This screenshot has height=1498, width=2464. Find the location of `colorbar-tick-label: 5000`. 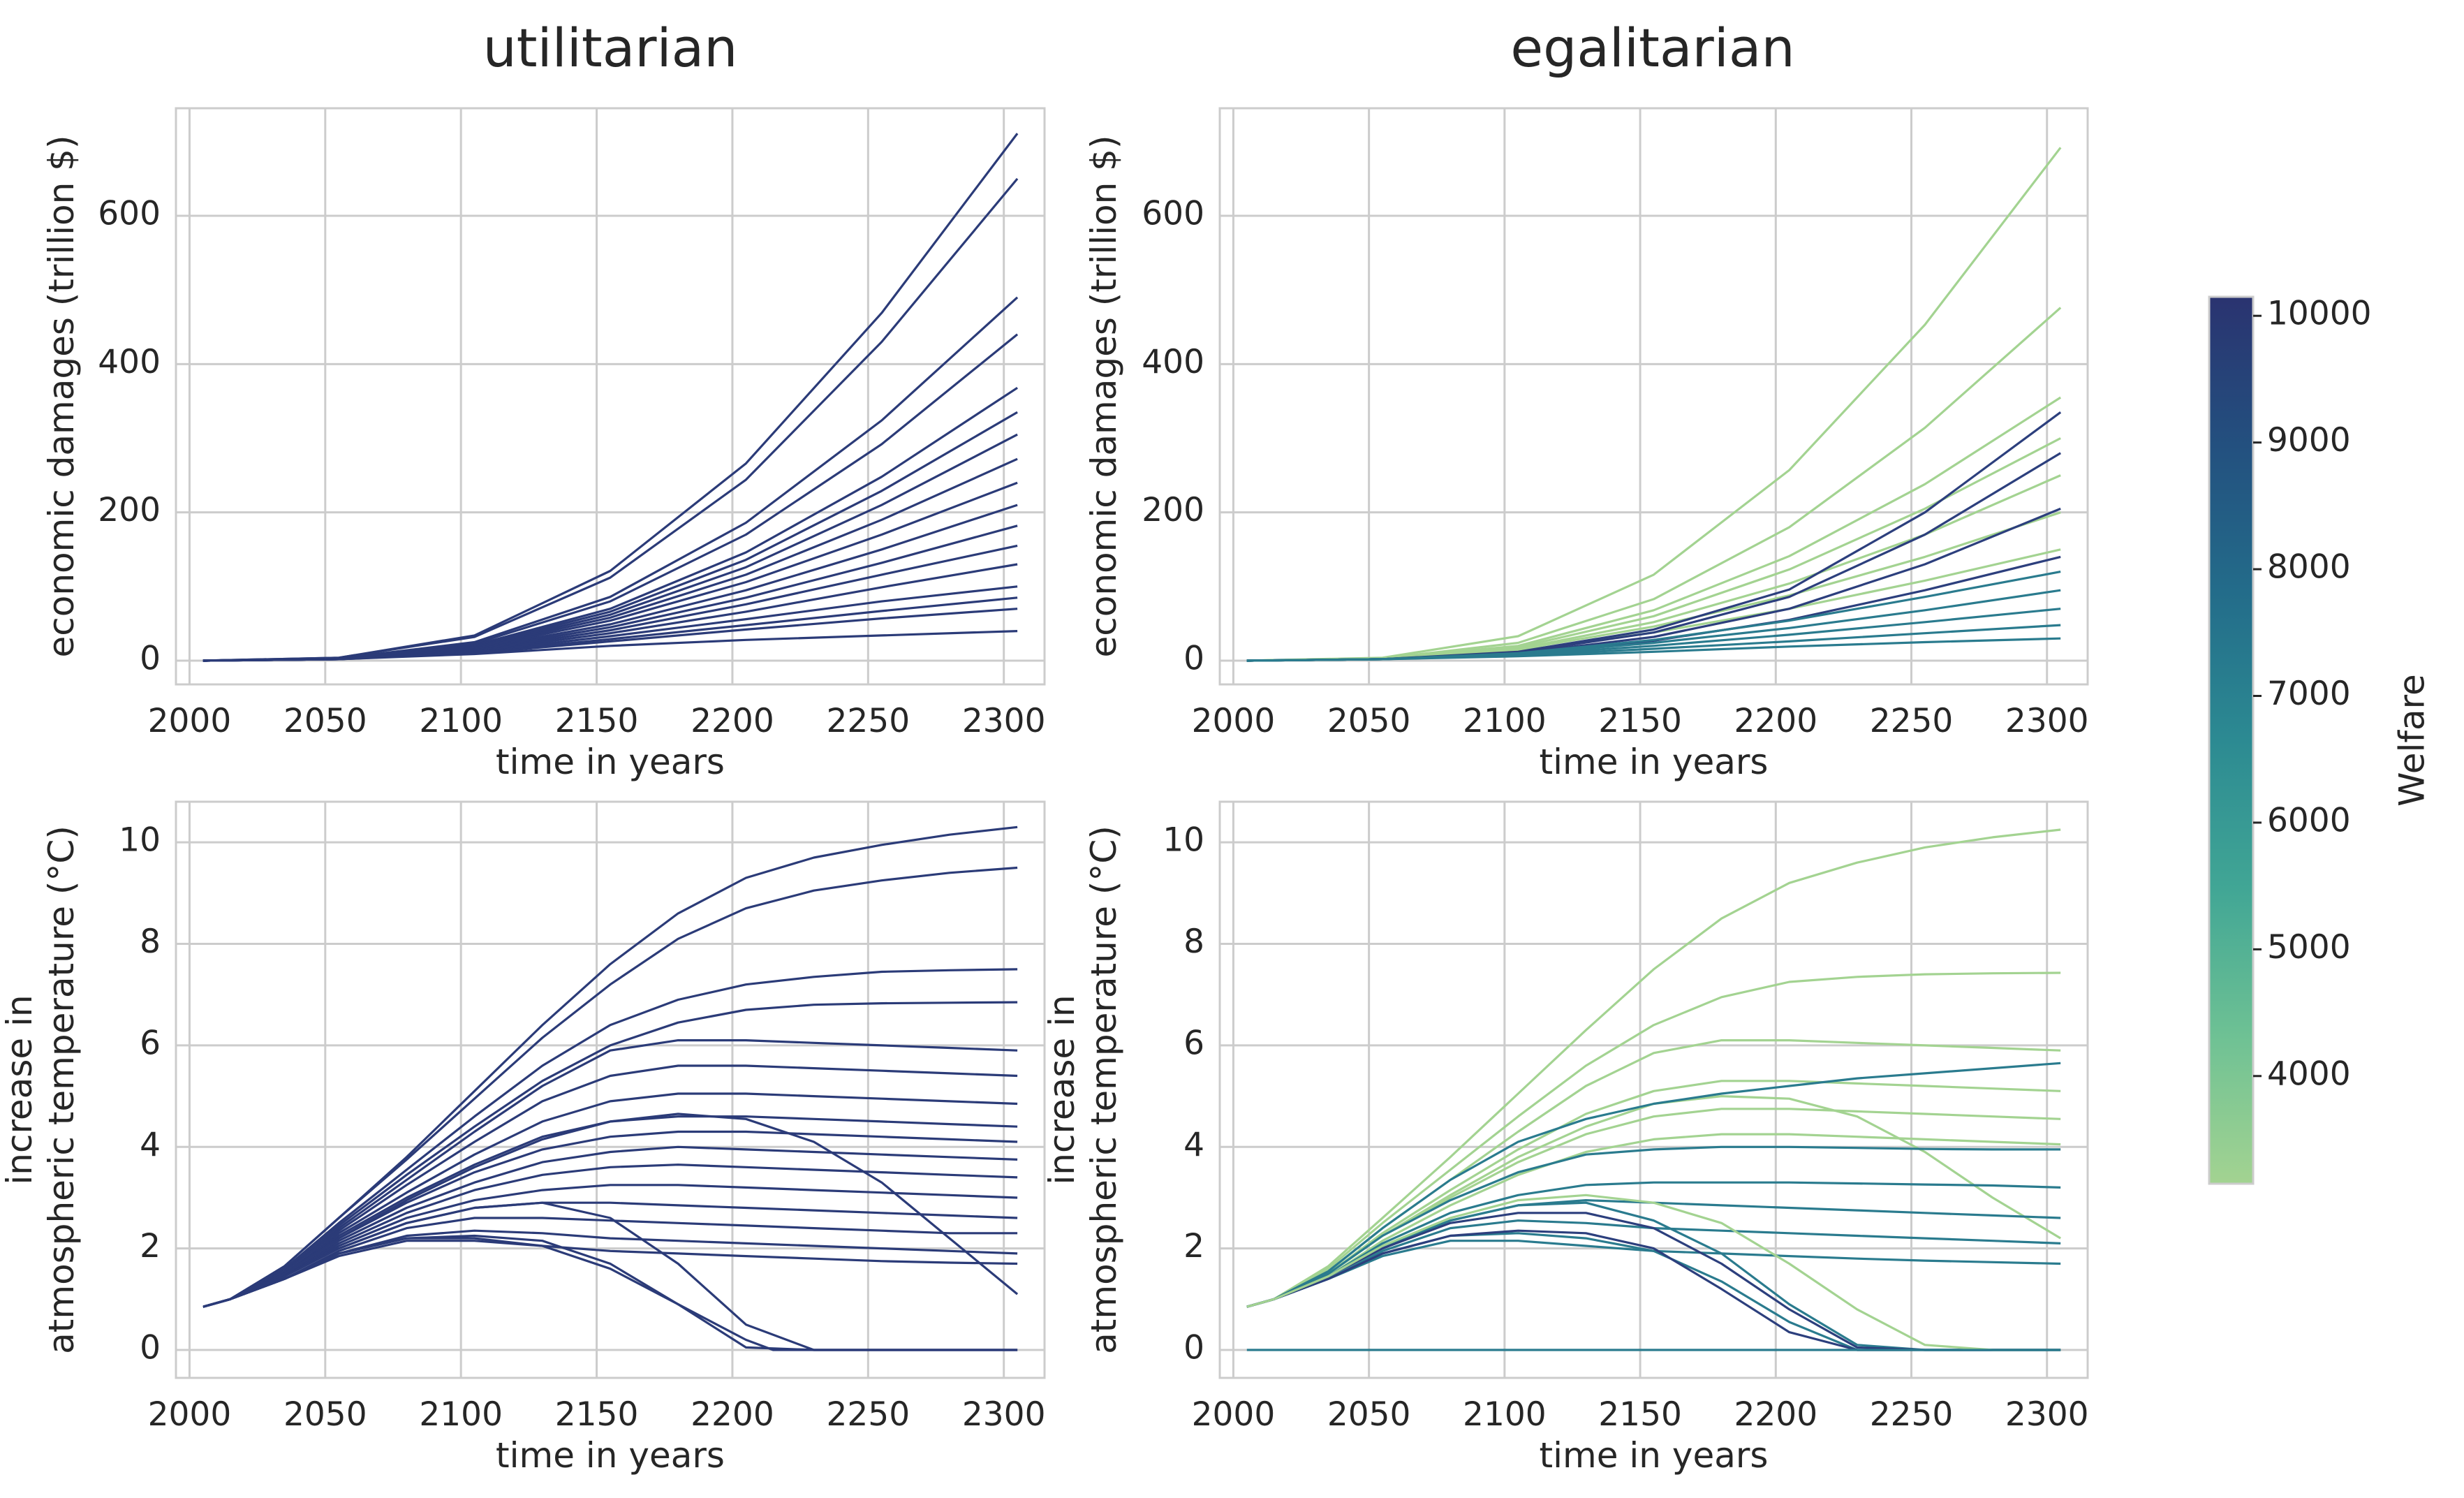

colorbar-tick-label: 5000 is located at coordinates (2309, 947).